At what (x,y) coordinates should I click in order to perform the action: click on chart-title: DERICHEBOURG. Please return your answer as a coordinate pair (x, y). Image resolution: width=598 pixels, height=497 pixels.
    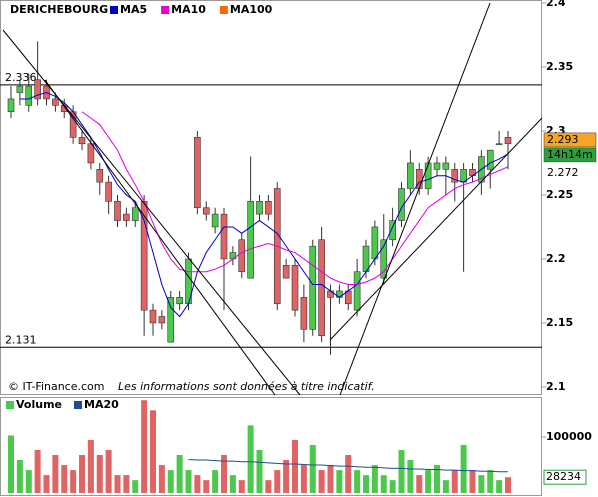
    Looking at the image, I should click on (59, 9).